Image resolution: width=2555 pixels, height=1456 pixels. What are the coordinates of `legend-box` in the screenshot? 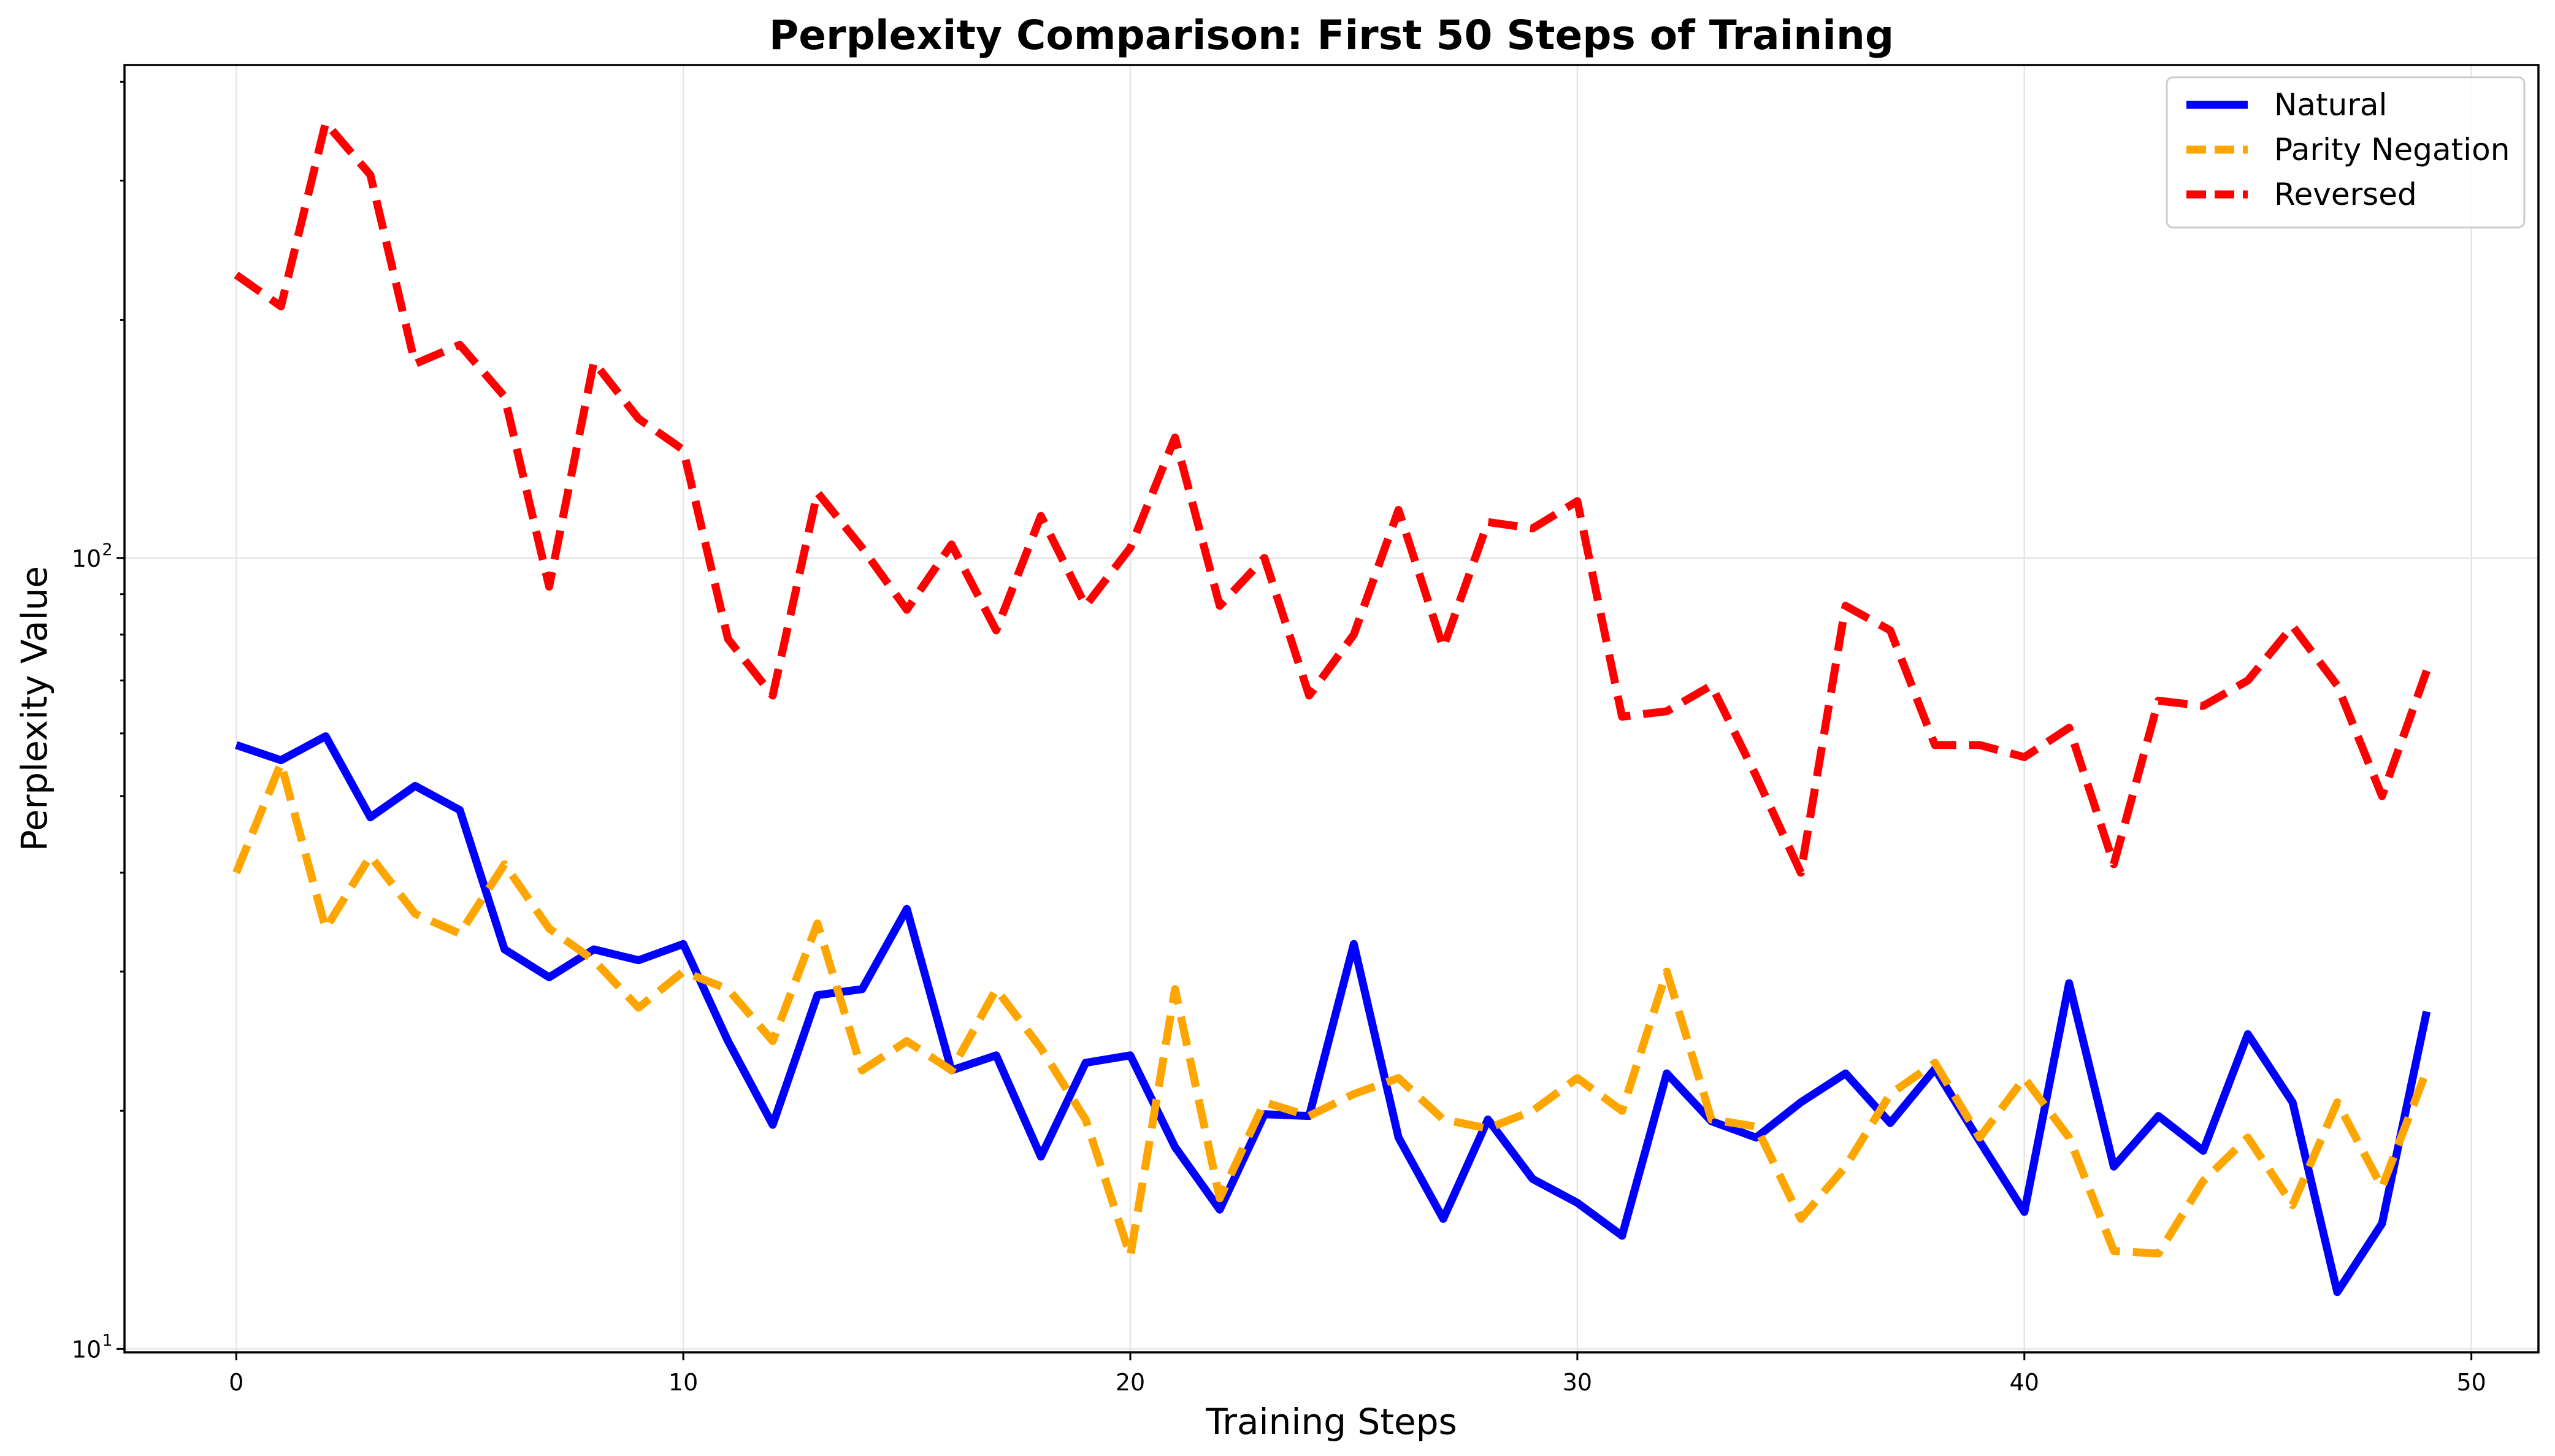 It's located at (2346, 152).